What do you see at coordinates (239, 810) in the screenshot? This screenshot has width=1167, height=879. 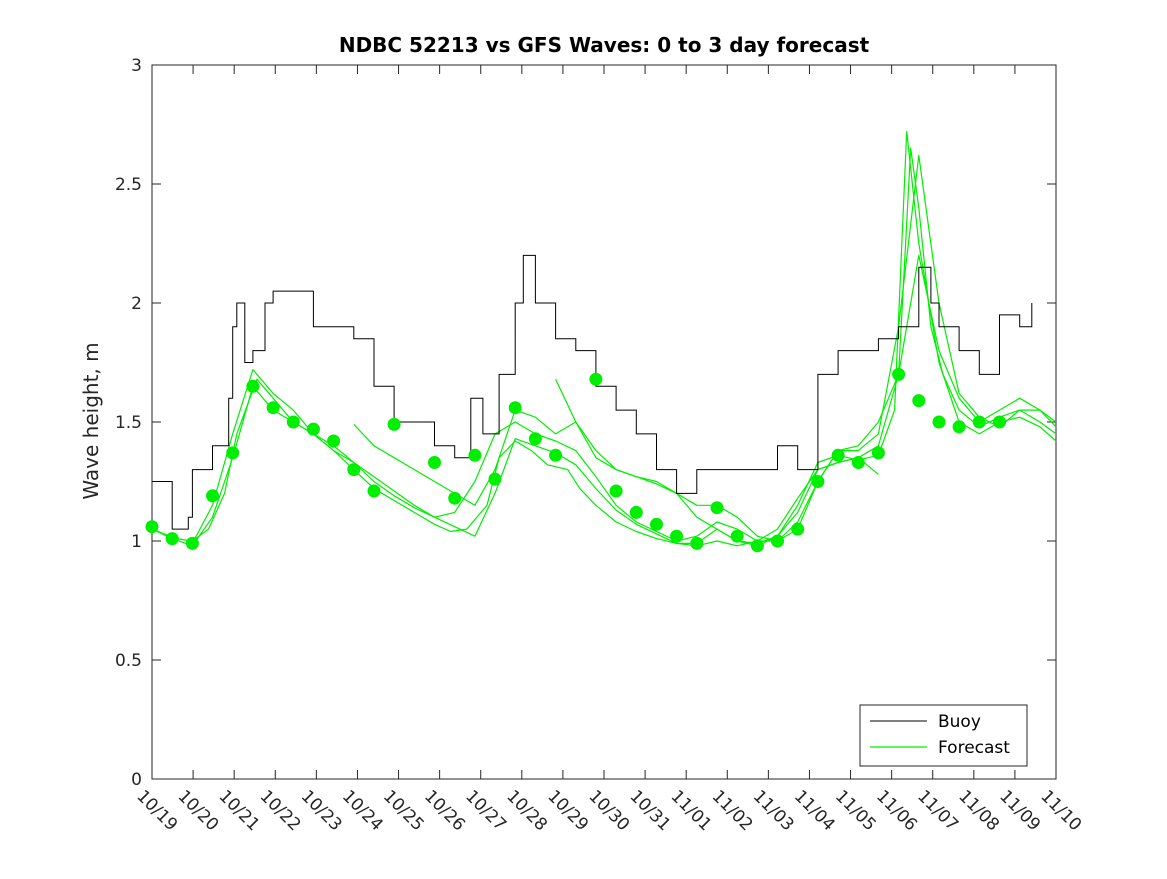 I see `x-tick-label: 10/21` at bounding box center [239, 810].